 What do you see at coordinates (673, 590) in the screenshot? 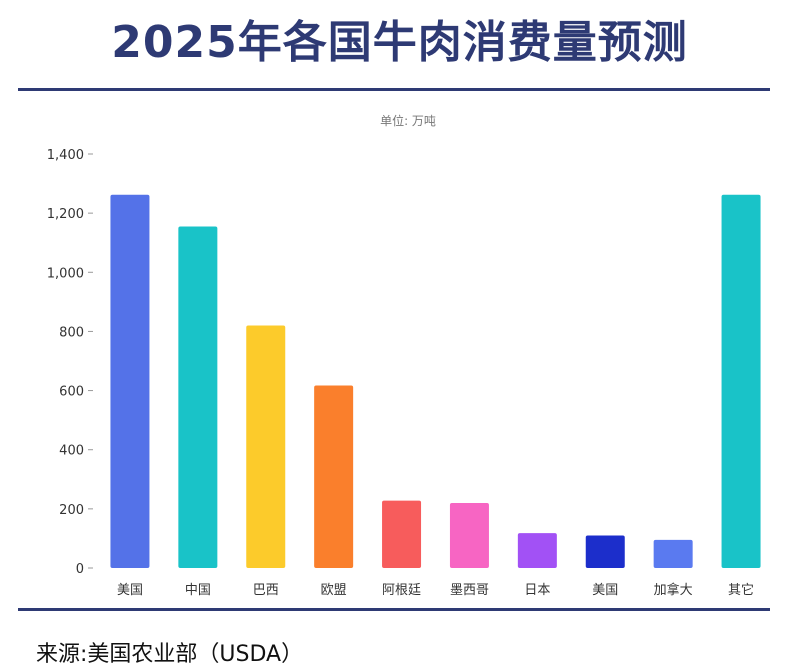
I see `x-tick-label: 加拿大` at bounding box center [673, 590].